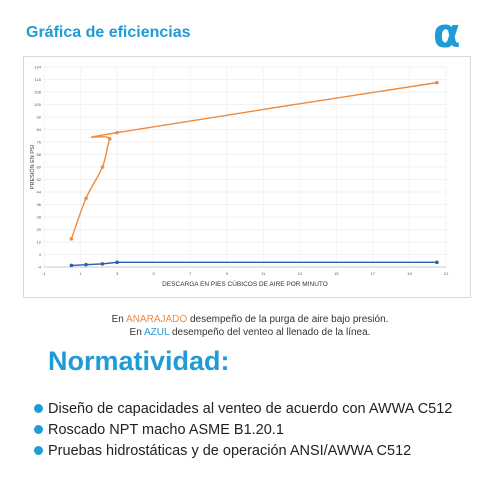 The height and width of the screenshot is (479, 500). What do you see at coordinates (409, 273) in the screenshot?
I see `x-tick-label: 19` at bounding box center [409, 273].